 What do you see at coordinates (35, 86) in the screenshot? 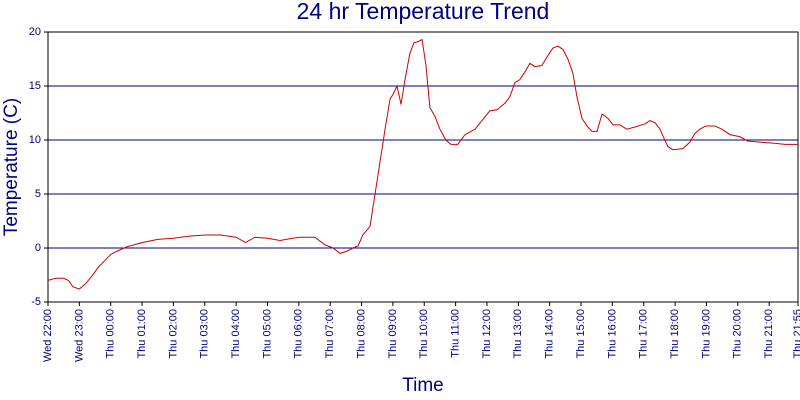
I see `y-tick-label: 15` at bounding box center [35, 86].